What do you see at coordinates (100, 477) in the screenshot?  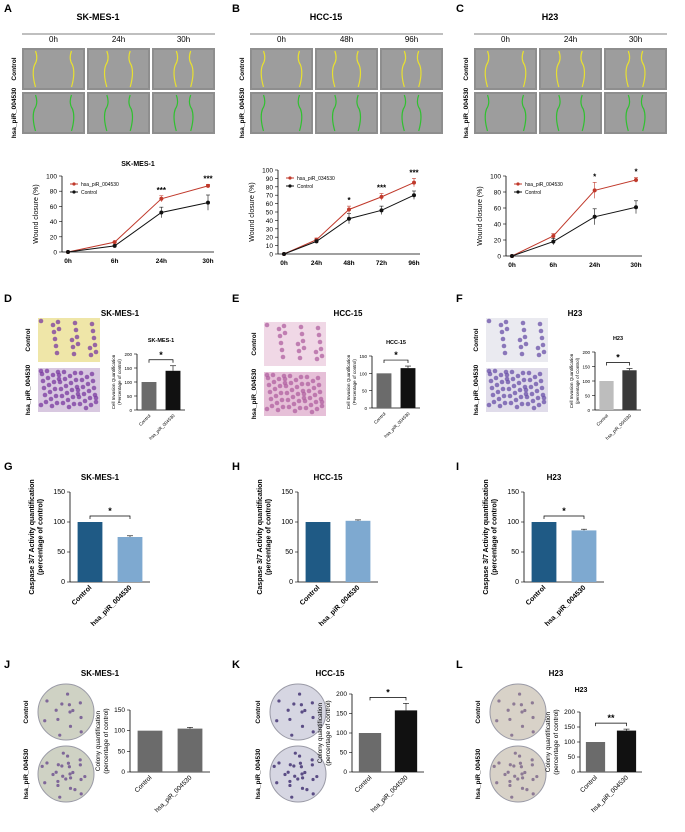 I see `chart-title: SK-MES-1` at bounding box center [100, 477].